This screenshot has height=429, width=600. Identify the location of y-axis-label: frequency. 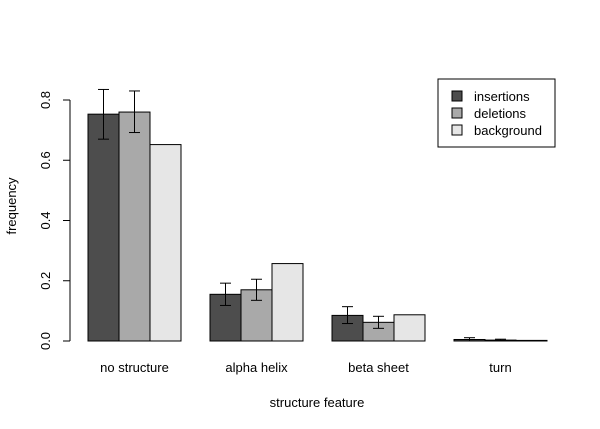
(11, 206).